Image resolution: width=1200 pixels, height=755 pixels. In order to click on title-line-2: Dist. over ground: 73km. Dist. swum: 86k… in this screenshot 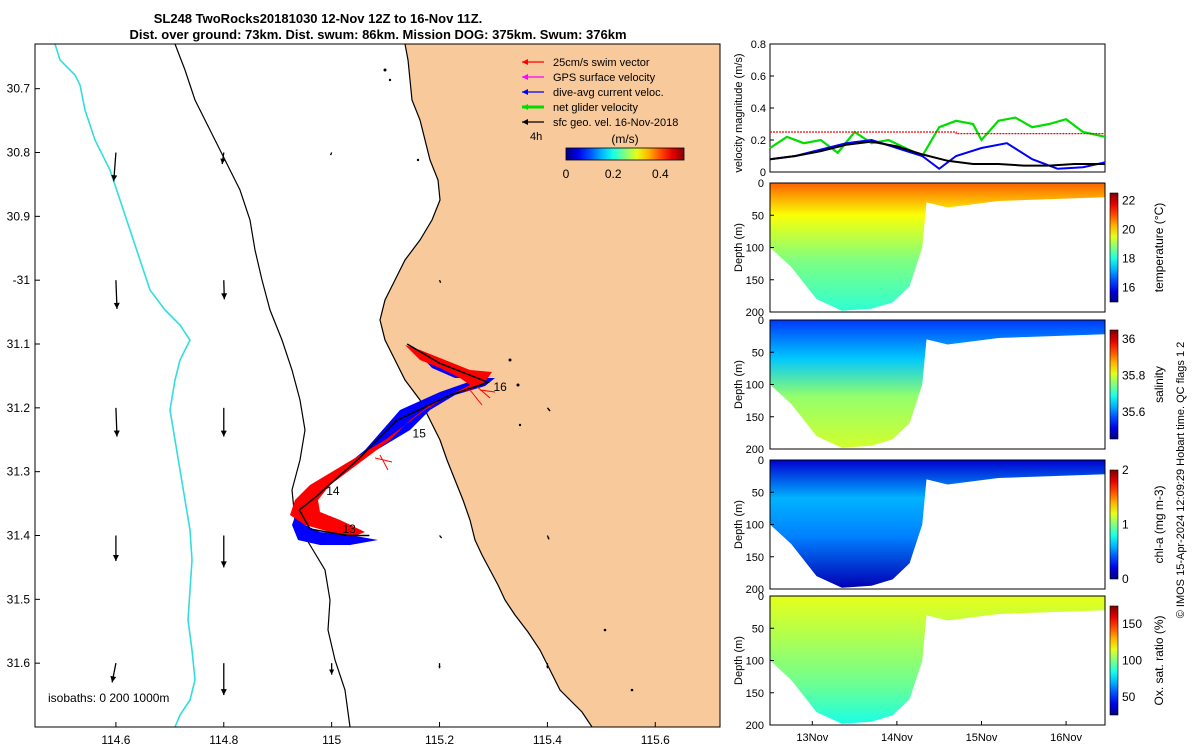, I will do `click(377, 34)`.